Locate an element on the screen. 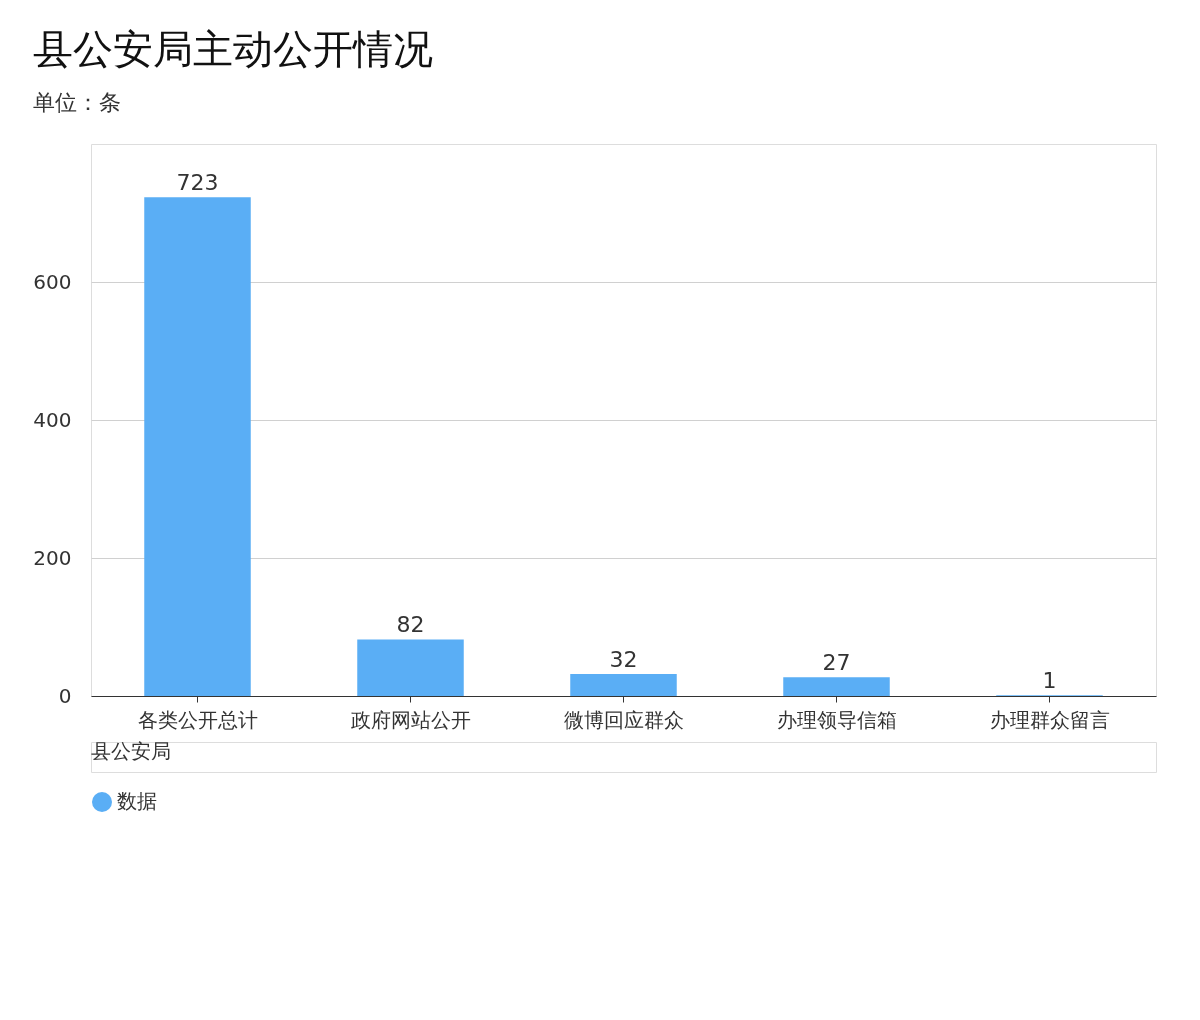 The width and height of the screenshot is (1200, 1020). data-label: 27 is located at coordinates (836, 663).